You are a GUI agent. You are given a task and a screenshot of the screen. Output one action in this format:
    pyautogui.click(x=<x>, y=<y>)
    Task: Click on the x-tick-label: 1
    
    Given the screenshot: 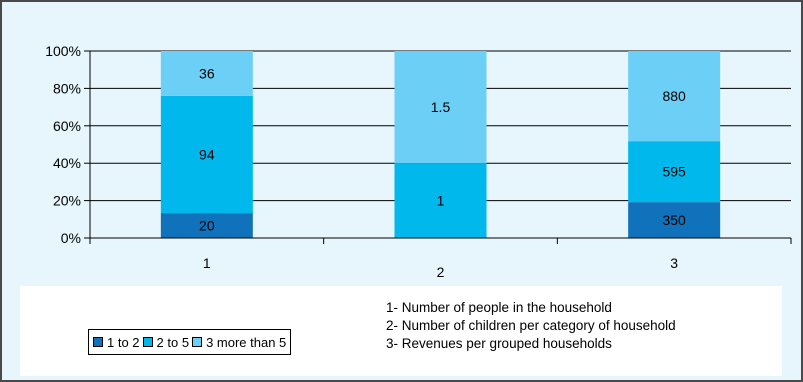 What is the action you would take?
    pyautogui.click(x=207, y=263)
    